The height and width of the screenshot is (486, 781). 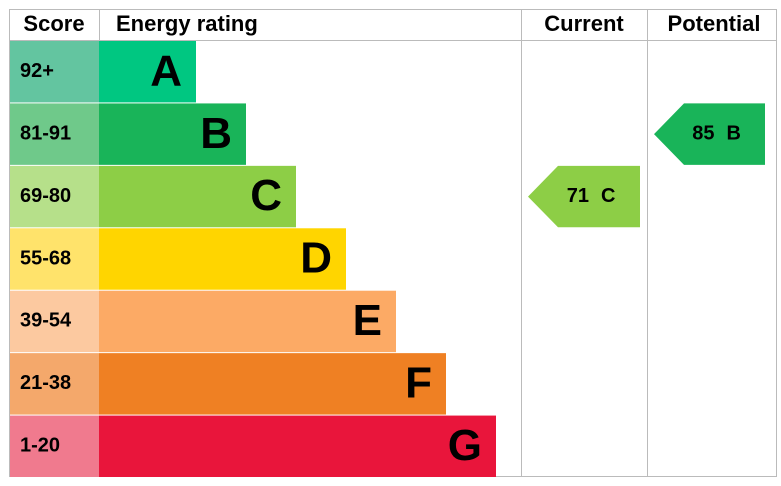 I want to click on rating-letter: F, so click(x=418, y=382).